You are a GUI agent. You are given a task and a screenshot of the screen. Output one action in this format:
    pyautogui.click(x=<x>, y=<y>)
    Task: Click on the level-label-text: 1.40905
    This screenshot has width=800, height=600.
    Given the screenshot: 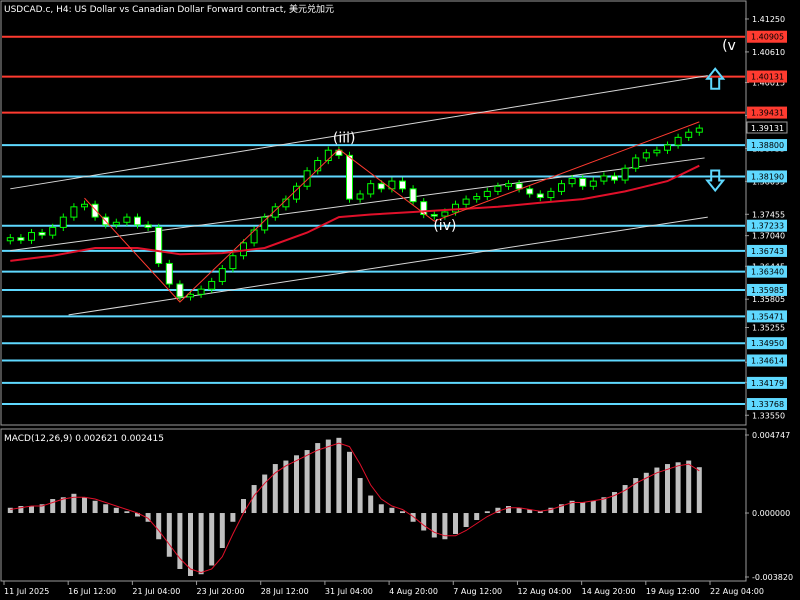 What is the action you would take?
    pyautogui.click(x=767, y=37)
    